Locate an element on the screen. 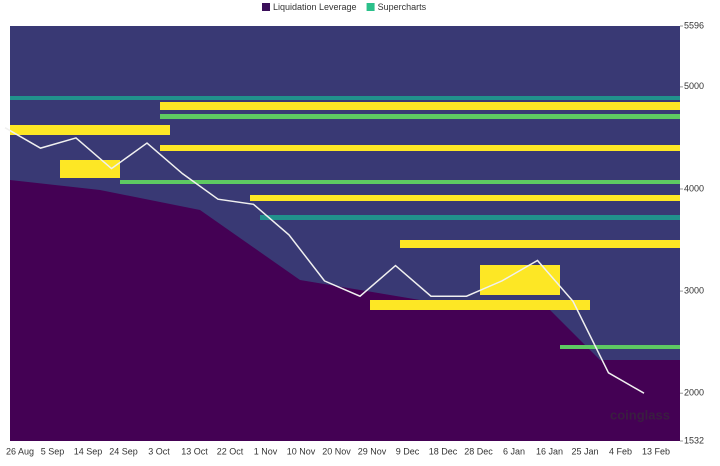  x-tick-label: 6 Jan is located at coordinates (514, 451).